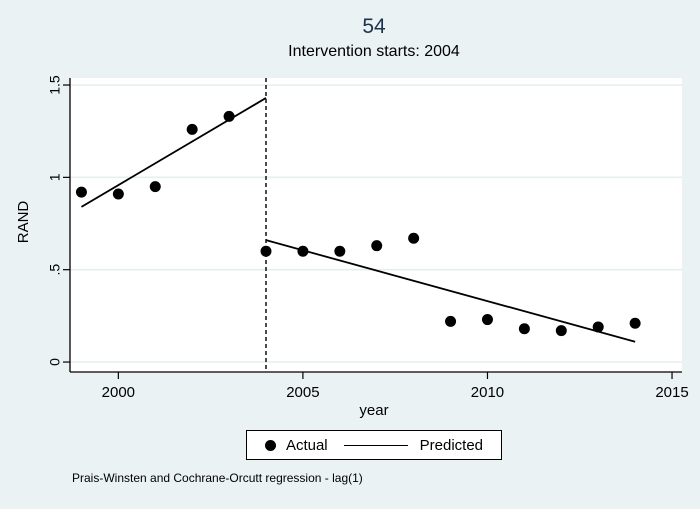  What do you see at coordinates (23, 222) in the screenshot?
I see `y-axis-title: RAND` at bounding box center [23, 222].